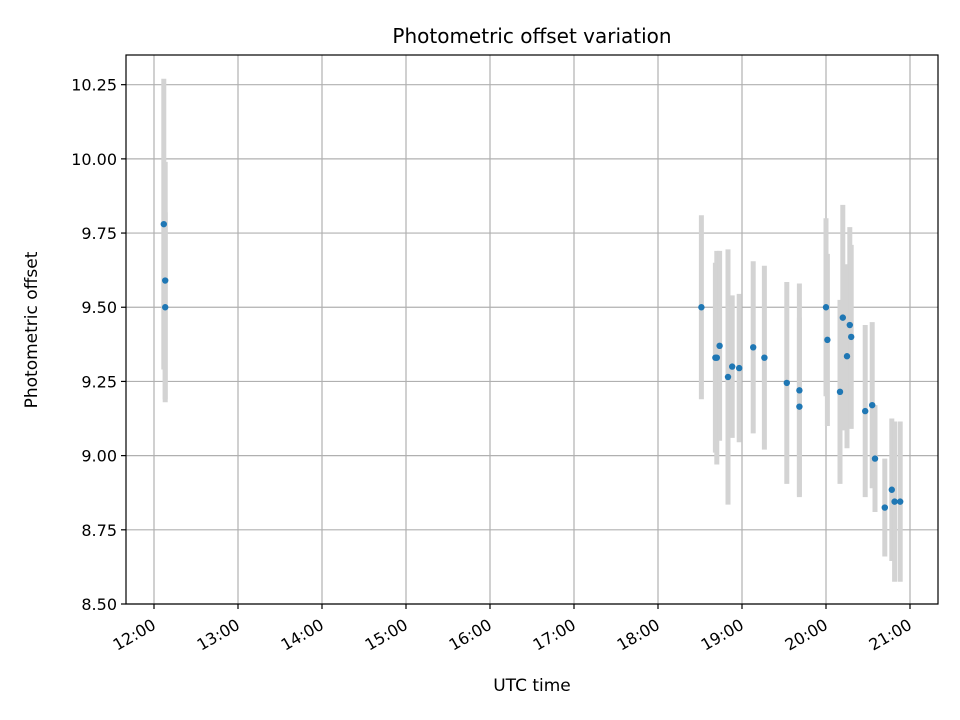 The image size is (960, 720). I want to click on y-axis-label: Photometric offset, so click(32, 329).